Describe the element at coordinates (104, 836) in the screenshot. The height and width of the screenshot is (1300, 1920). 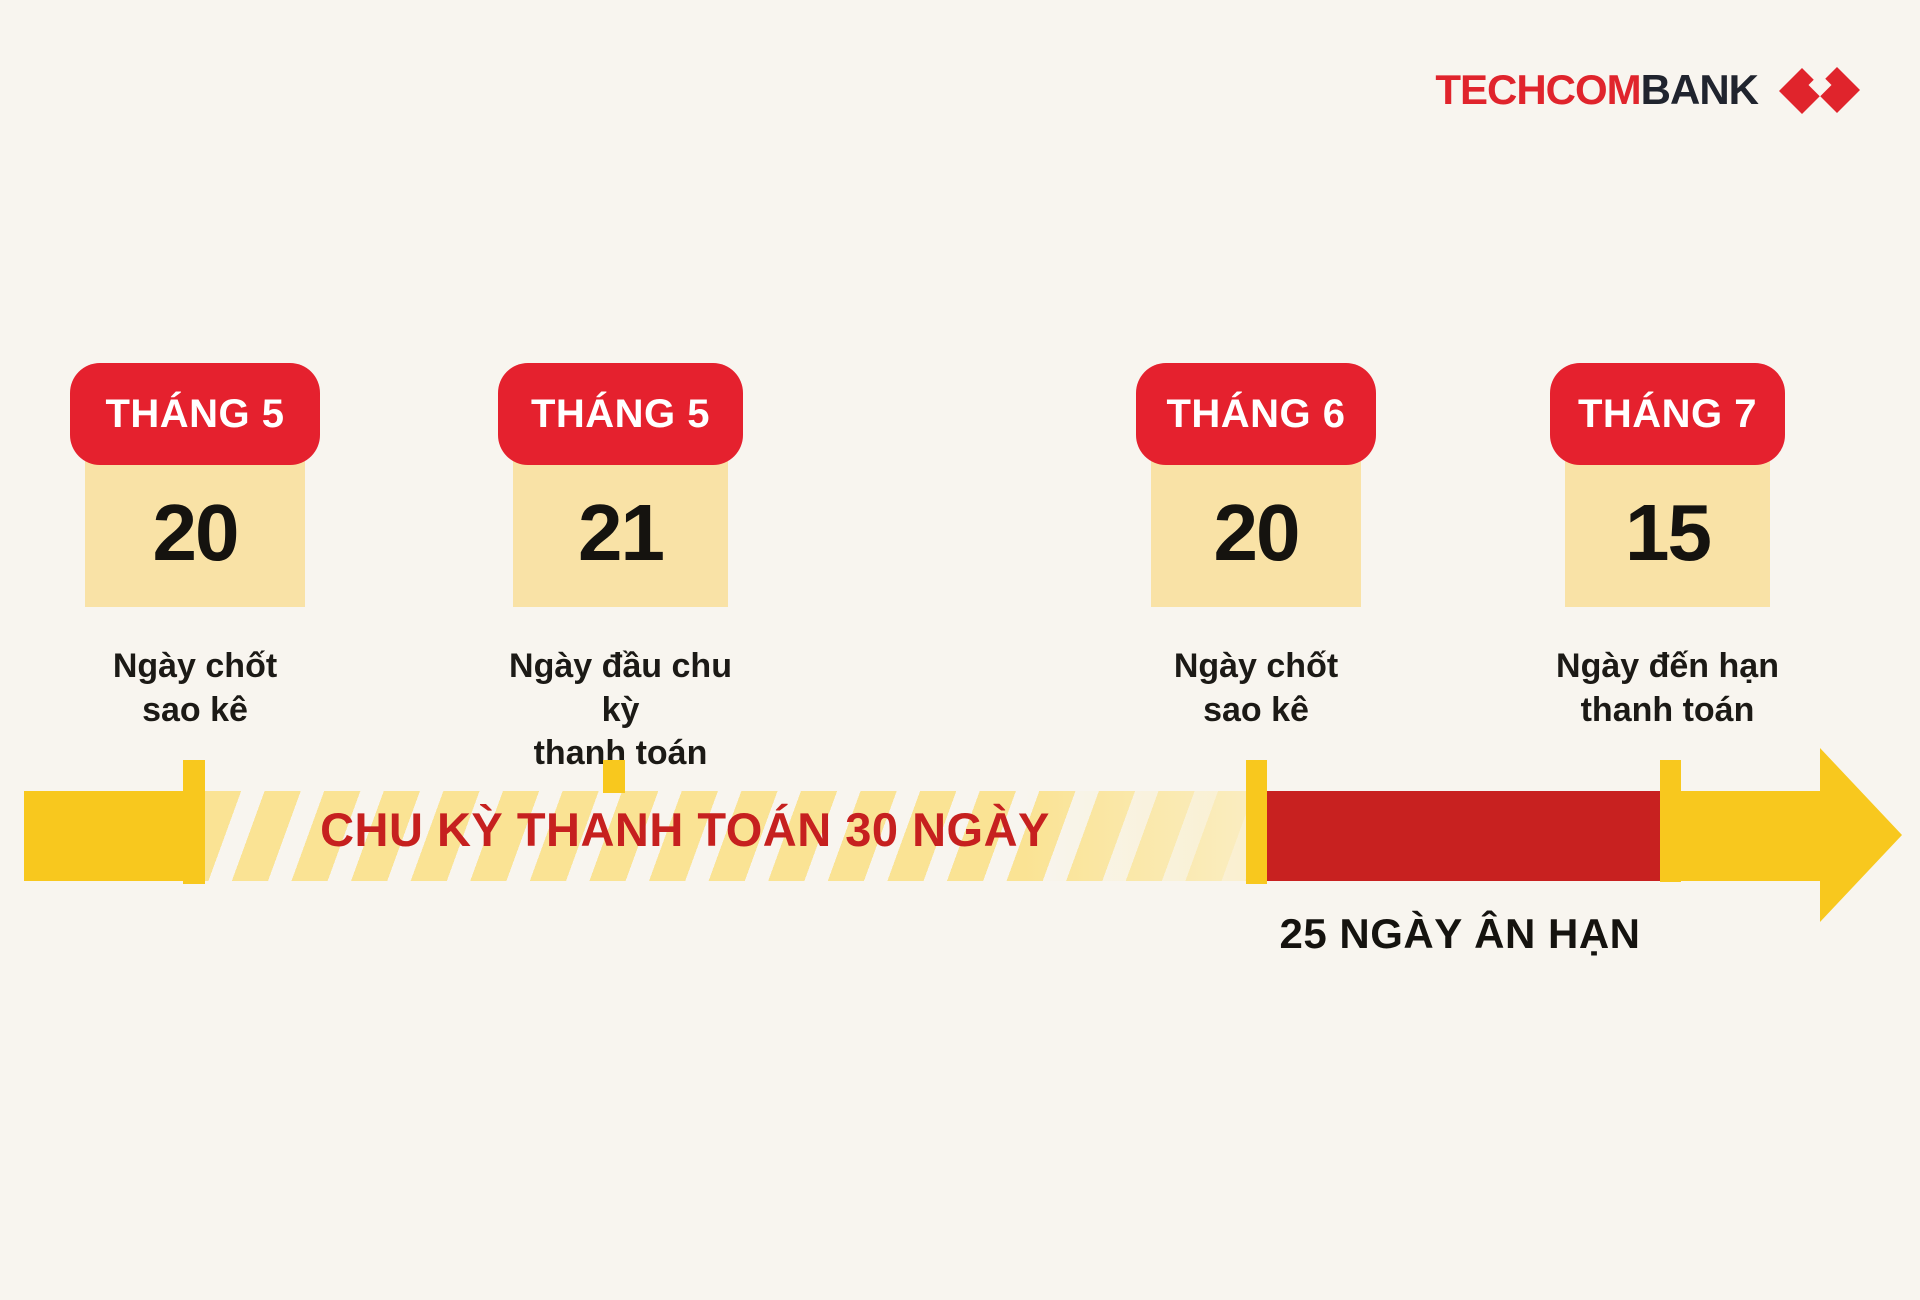
I see `timeline-start-bar` at that location.